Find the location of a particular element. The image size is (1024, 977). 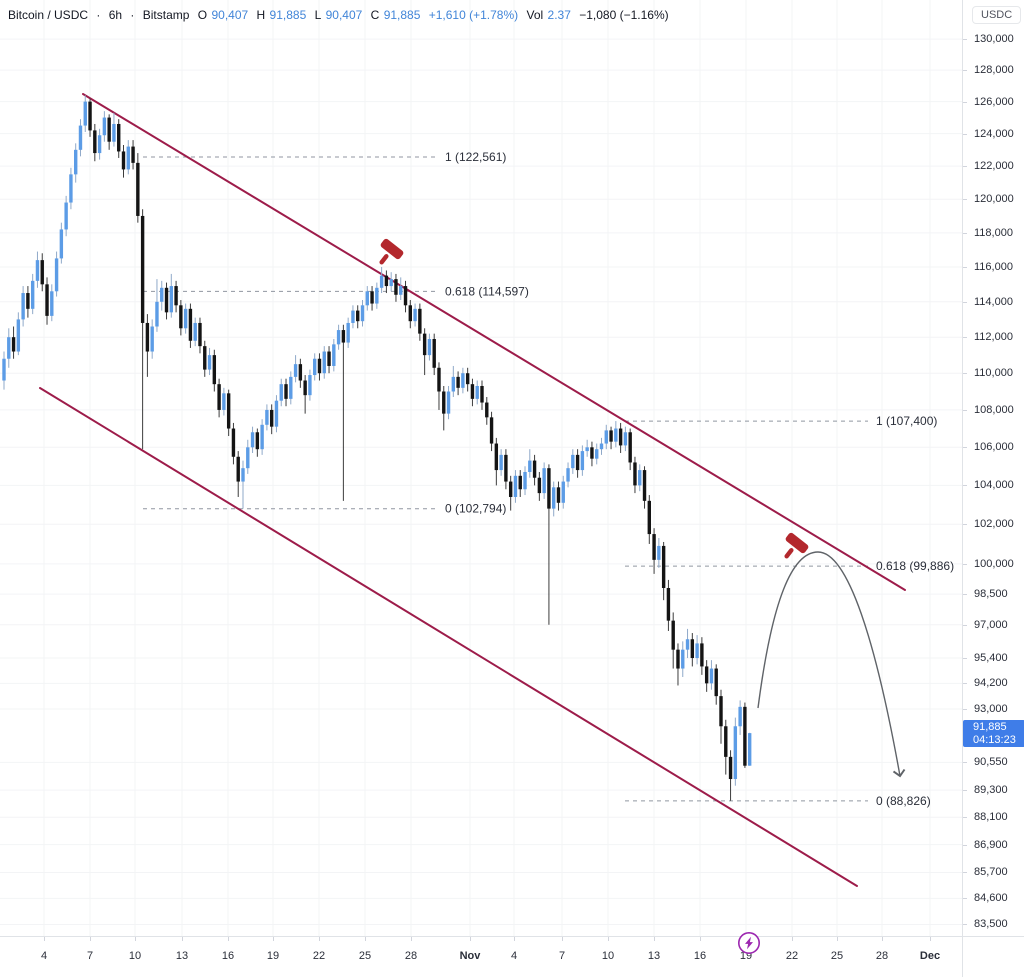

price-axis-label: 86,900 is located at coordinates (991, 845).